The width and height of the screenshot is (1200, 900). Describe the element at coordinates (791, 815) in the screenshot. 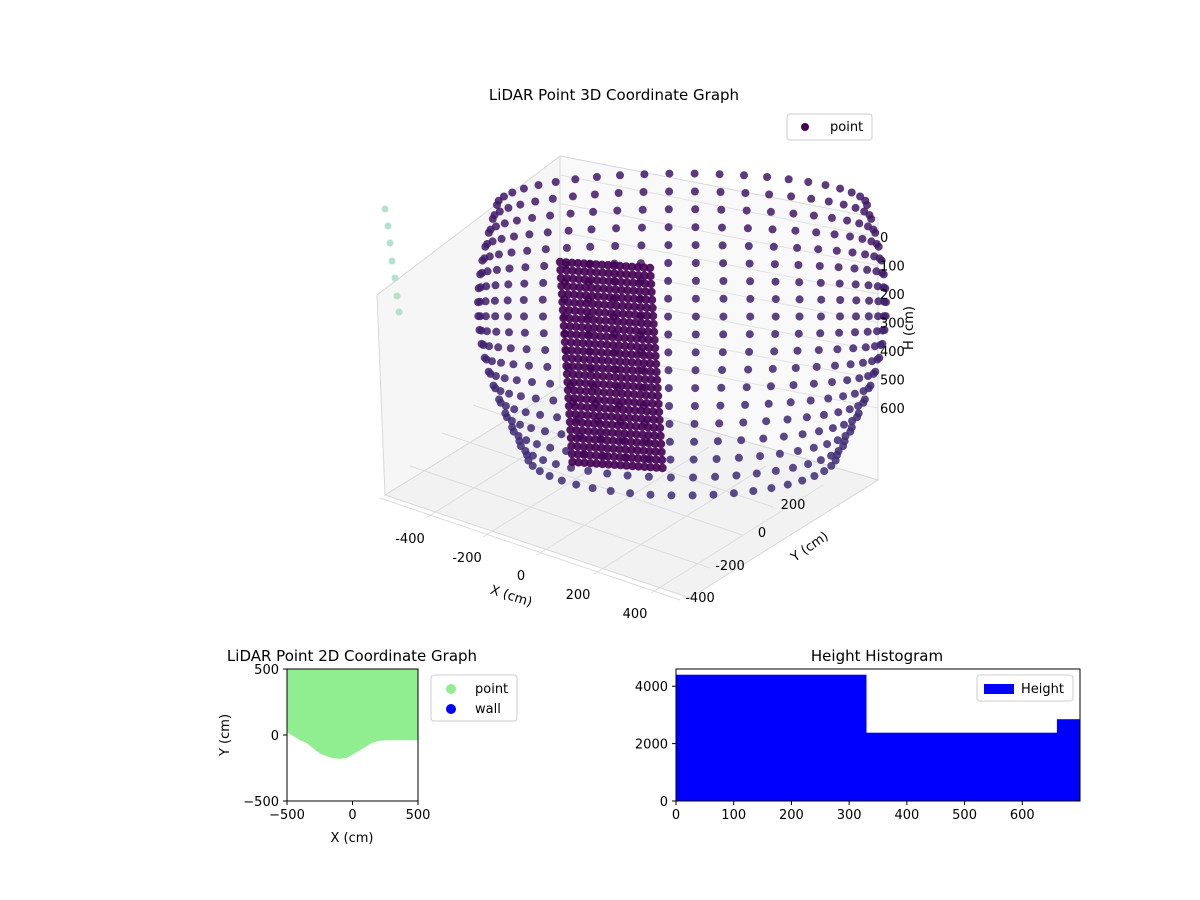

I see `x-tick-label-hist: 200` at that location.